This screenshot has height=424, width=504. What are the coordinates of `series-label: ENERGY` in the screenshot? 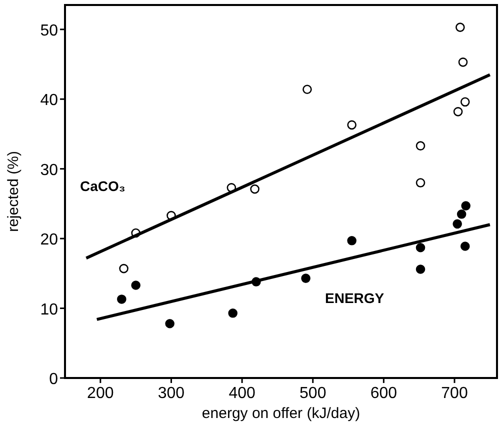 It's located at (355, 298).